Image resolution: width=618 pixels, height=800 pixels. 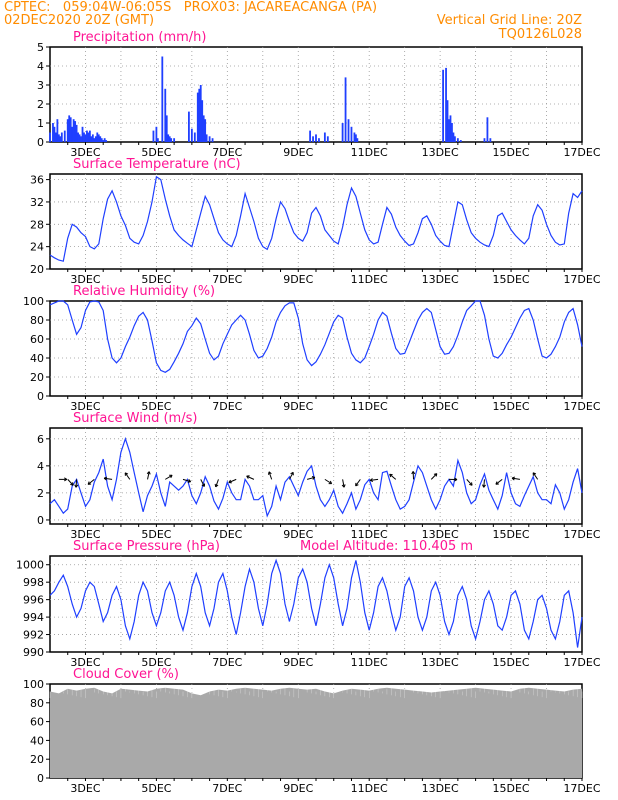 I want to click on temp-xtick-label: 11DEC, so click(x=369, y=279).